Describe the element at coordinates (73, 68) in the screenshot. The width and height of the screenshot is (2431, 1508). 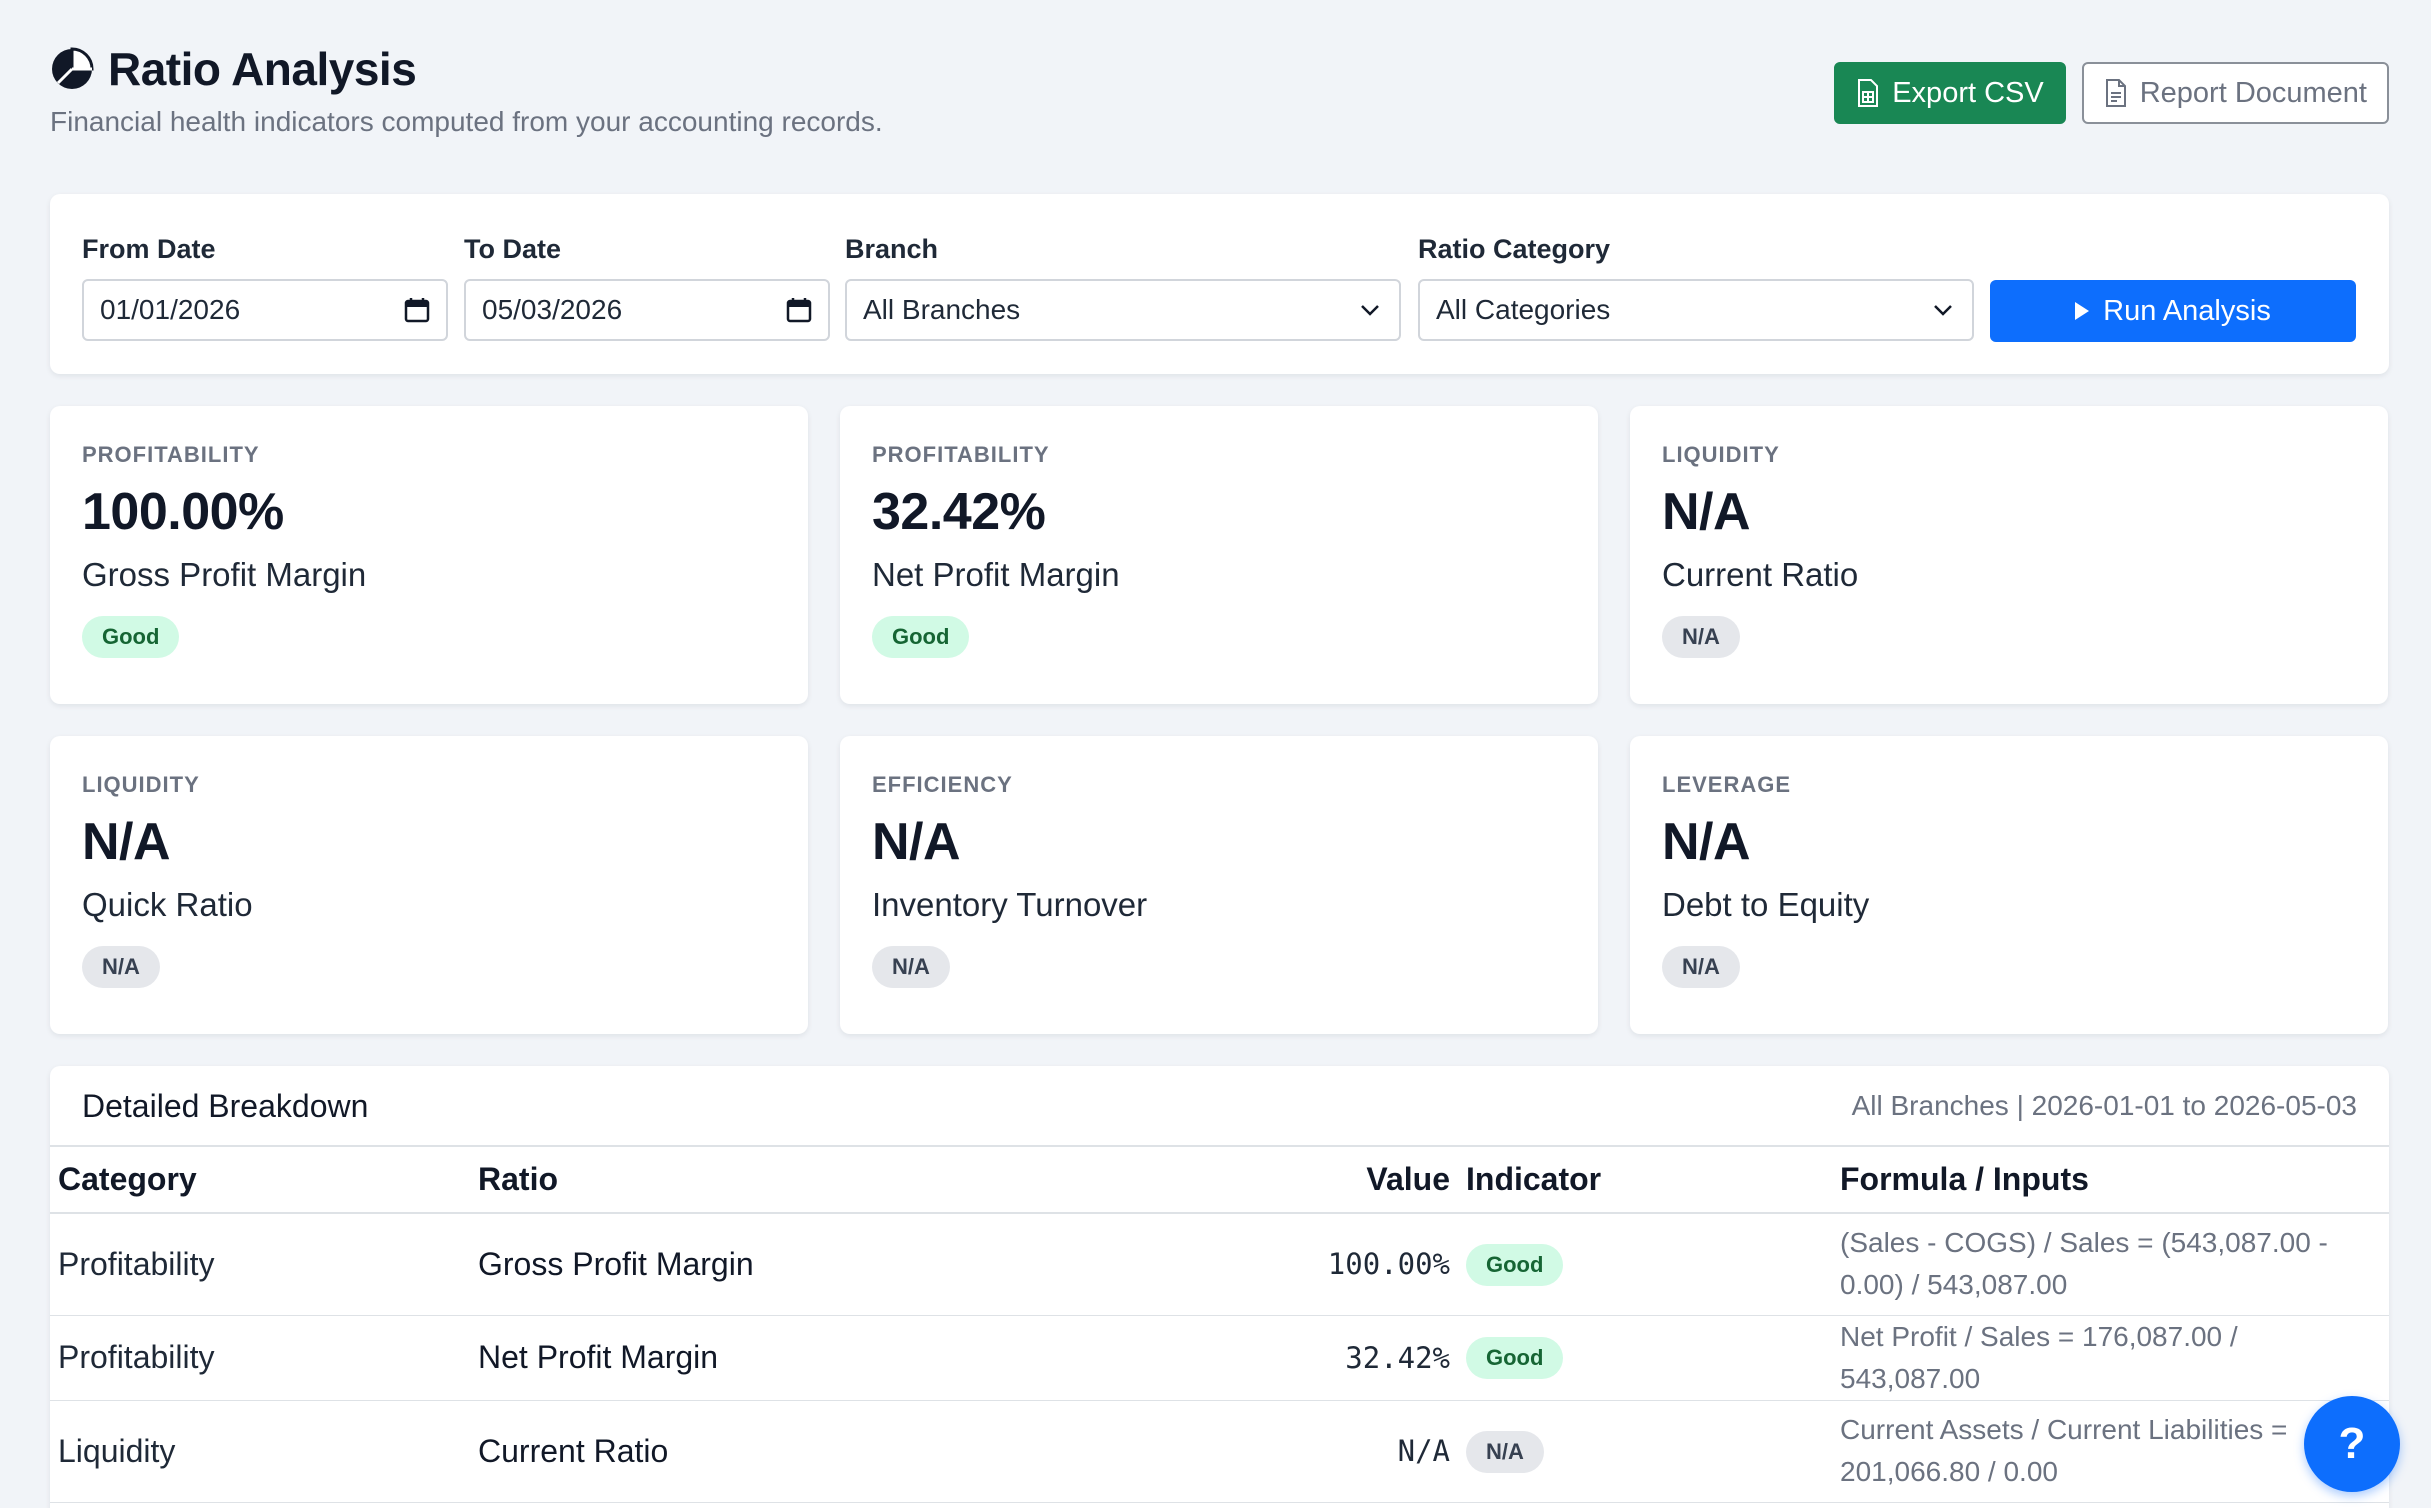
I see `pie-chart-icon` at that location.